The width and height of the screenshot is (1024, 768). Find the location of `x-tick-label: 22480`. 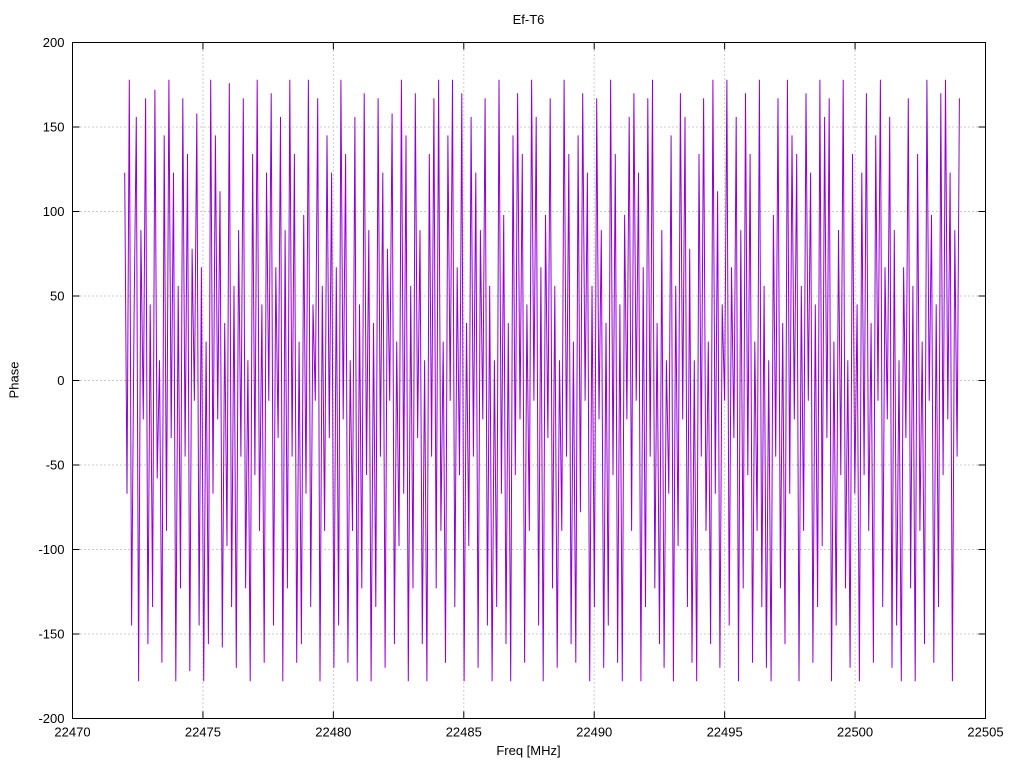

x-tick-label: 22480 is located at coordinates (333, 732).